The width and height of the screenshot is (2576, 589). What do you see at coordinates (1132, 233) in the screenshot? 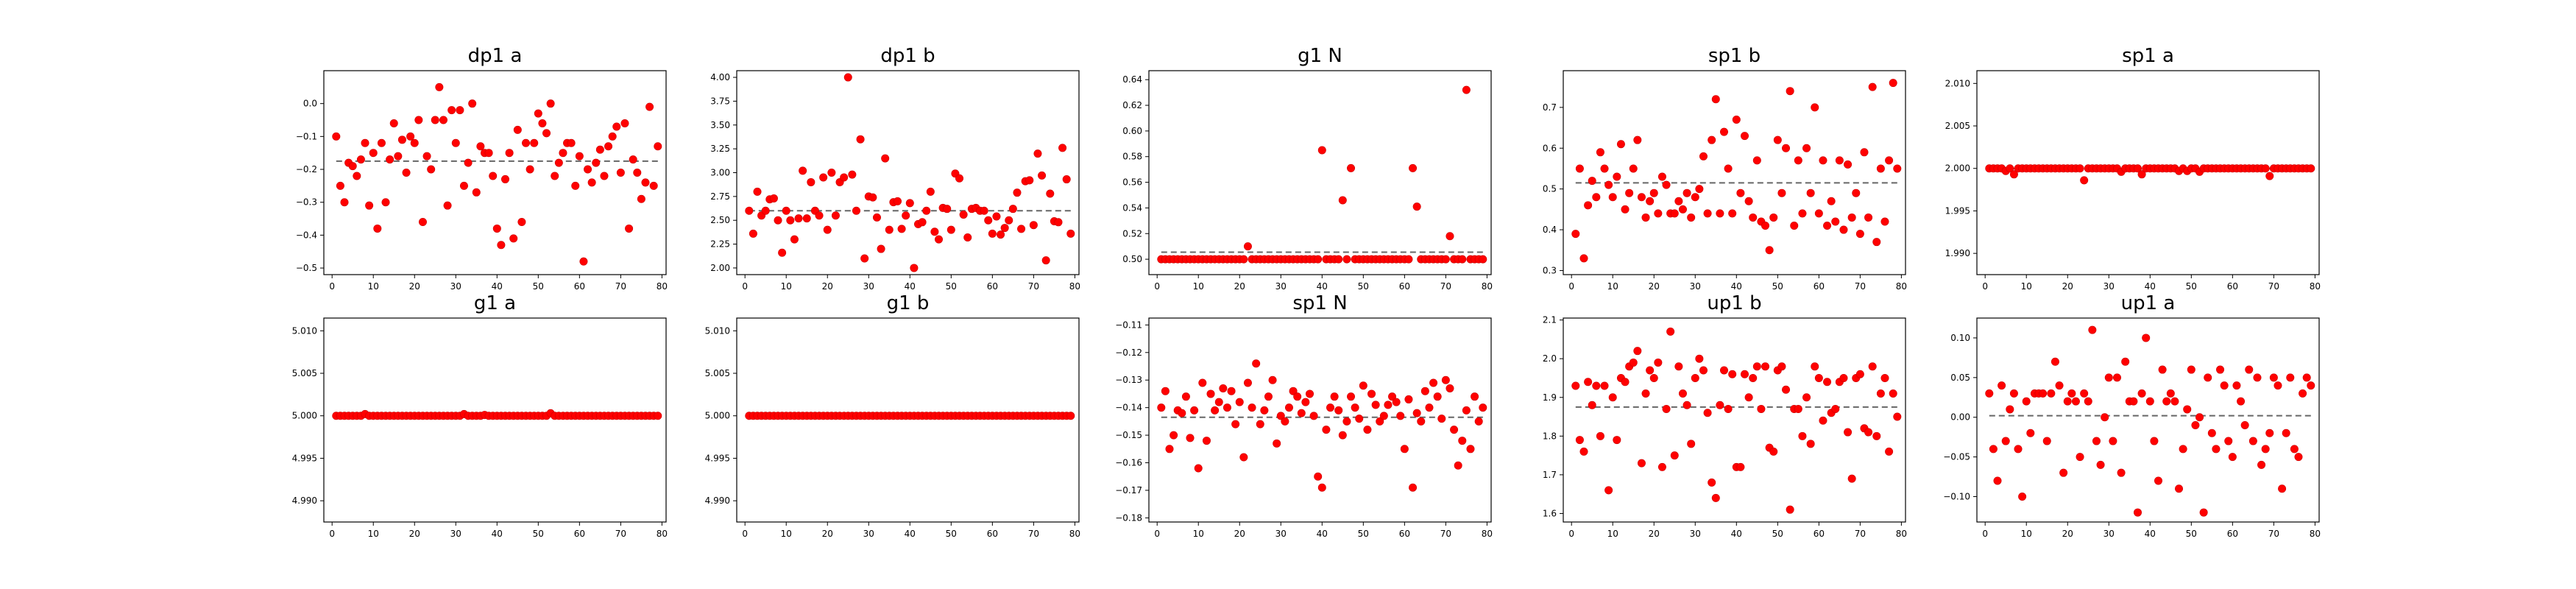
I see `y-tick-label: 0.52` at bounding box center [1132, 233].